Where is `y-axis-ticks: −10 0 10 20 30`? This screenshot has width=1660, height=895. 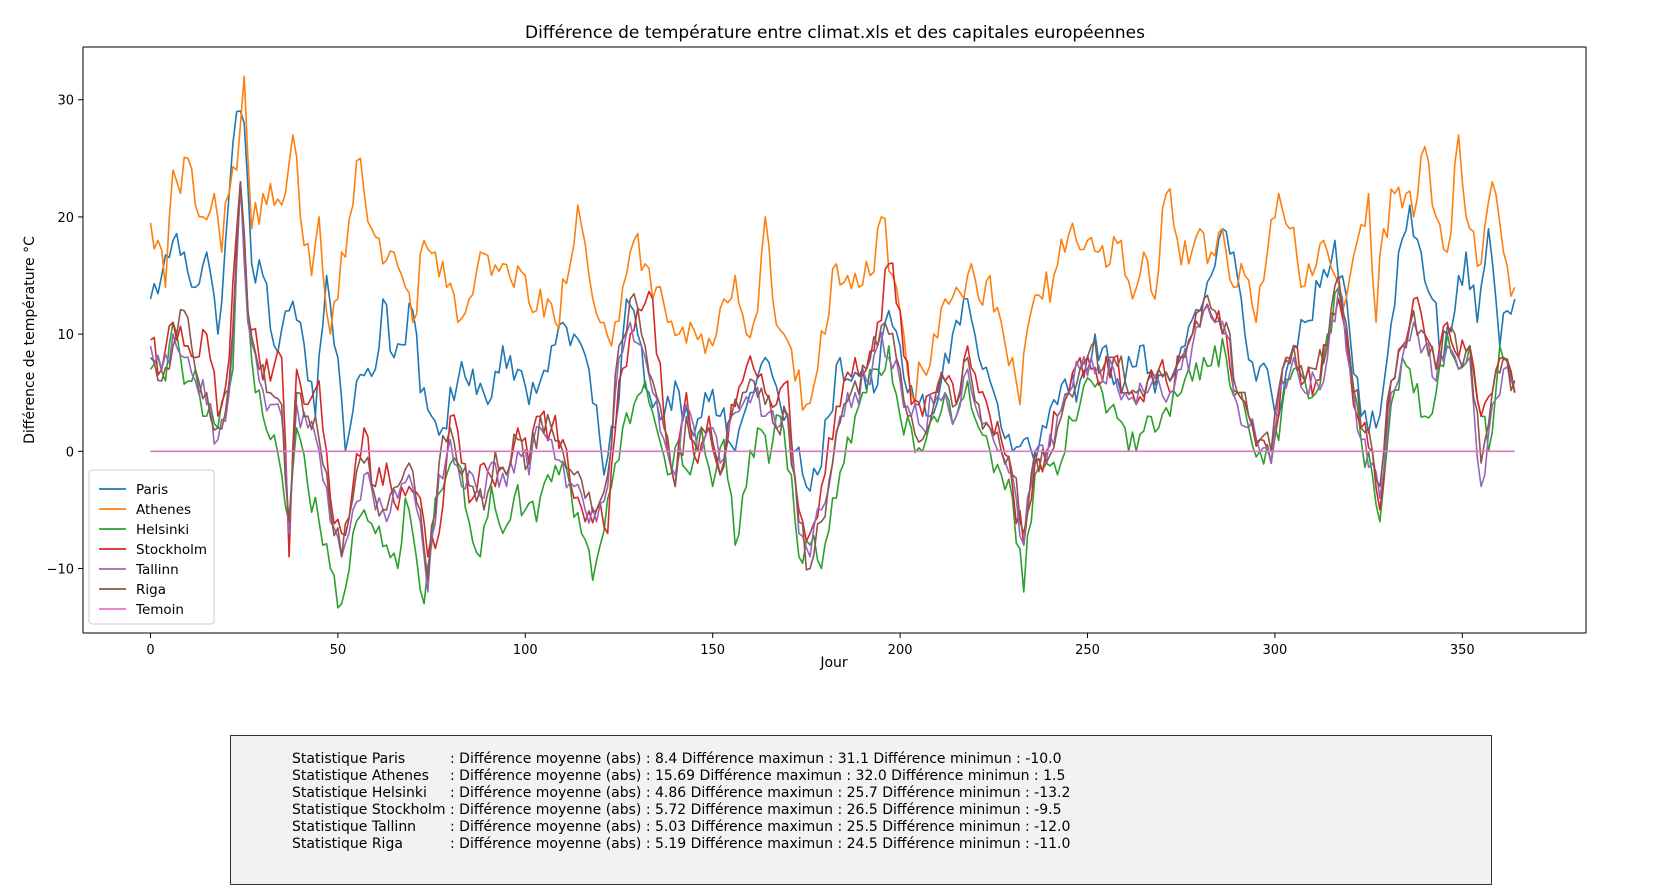 y-axis-ticks: −10 0 10 20 30 is located at coordinates (65, 336).